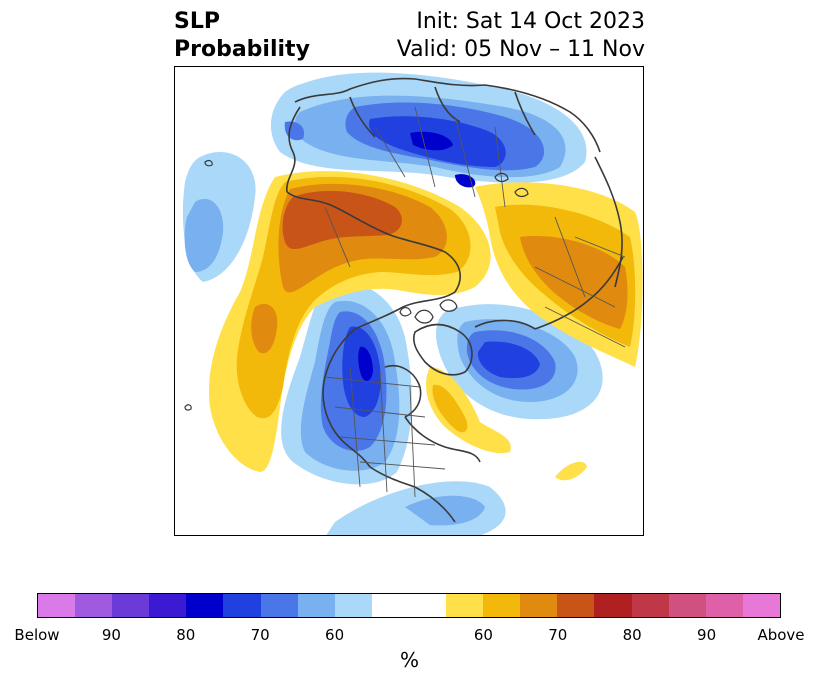 This screenshot has width=819, height=686. I want to click on init-date: Init: Sat 14 Oct 2023, so click(530, 21).